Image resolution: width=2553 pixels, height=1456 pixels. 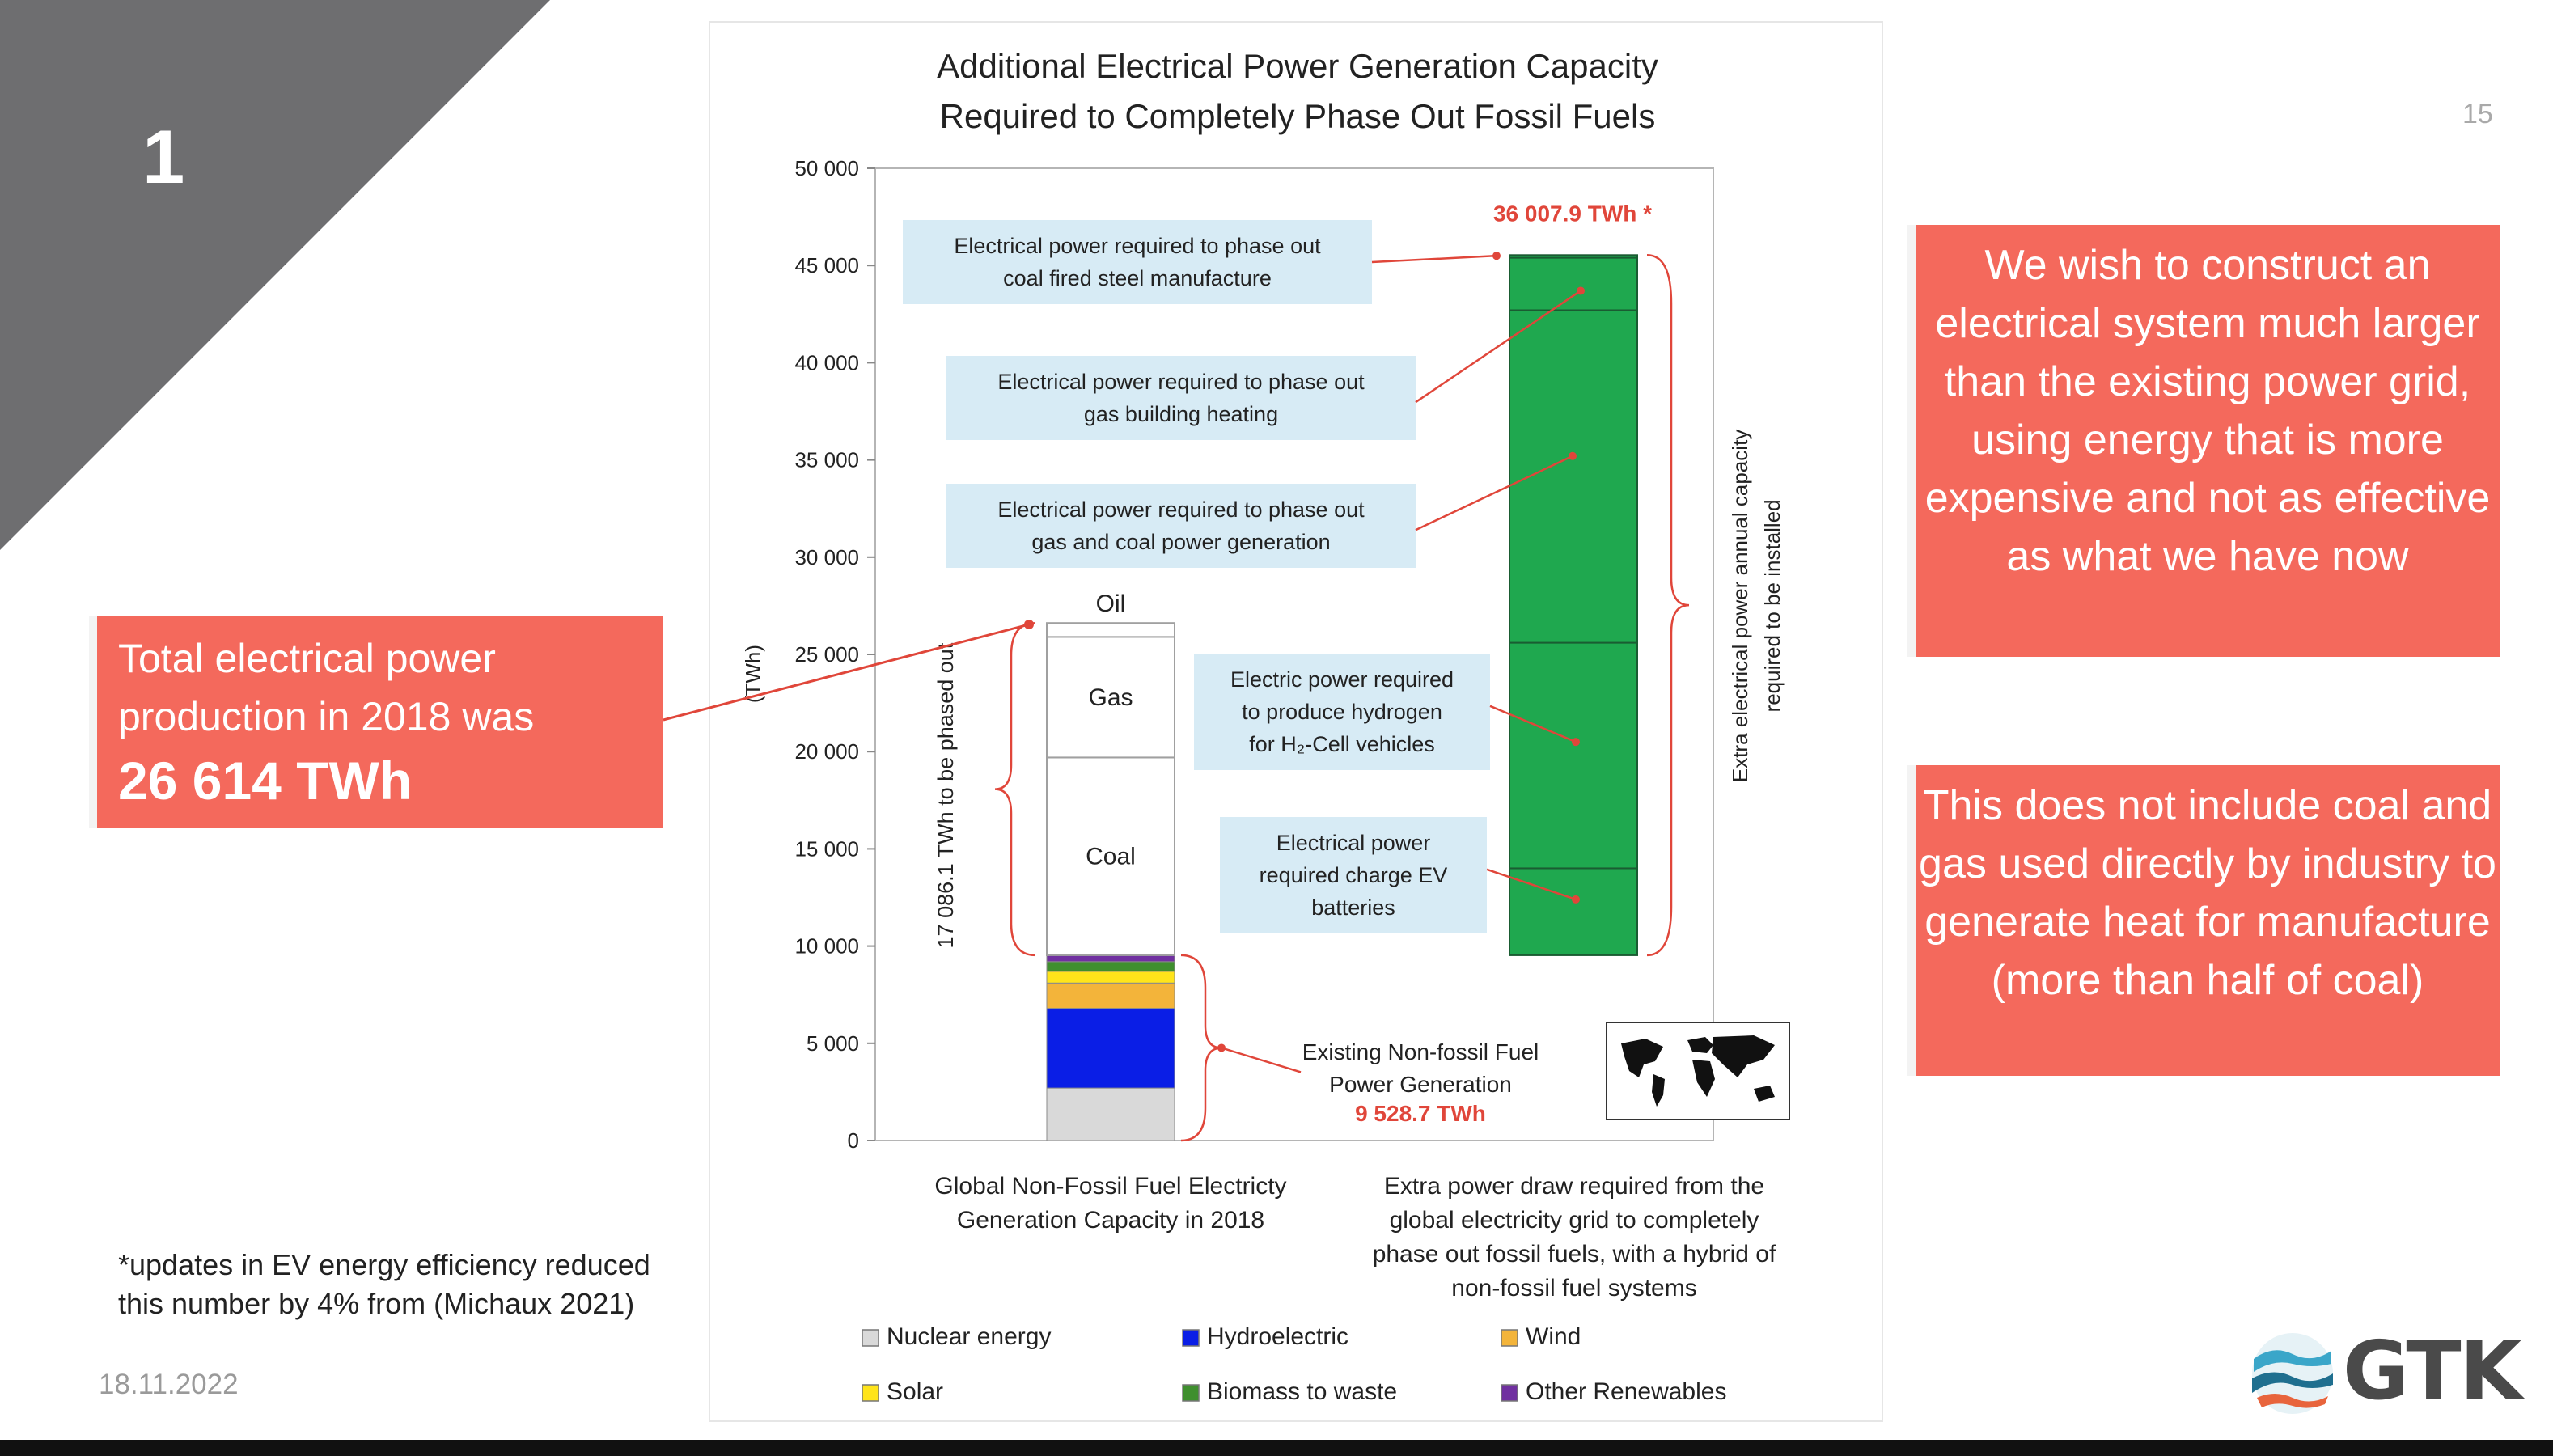 What do you see at coordinates (1110, 967) in the screenshot?
I see `bar-2018-biomass-to-waste` at bounding box center [1110, 967].